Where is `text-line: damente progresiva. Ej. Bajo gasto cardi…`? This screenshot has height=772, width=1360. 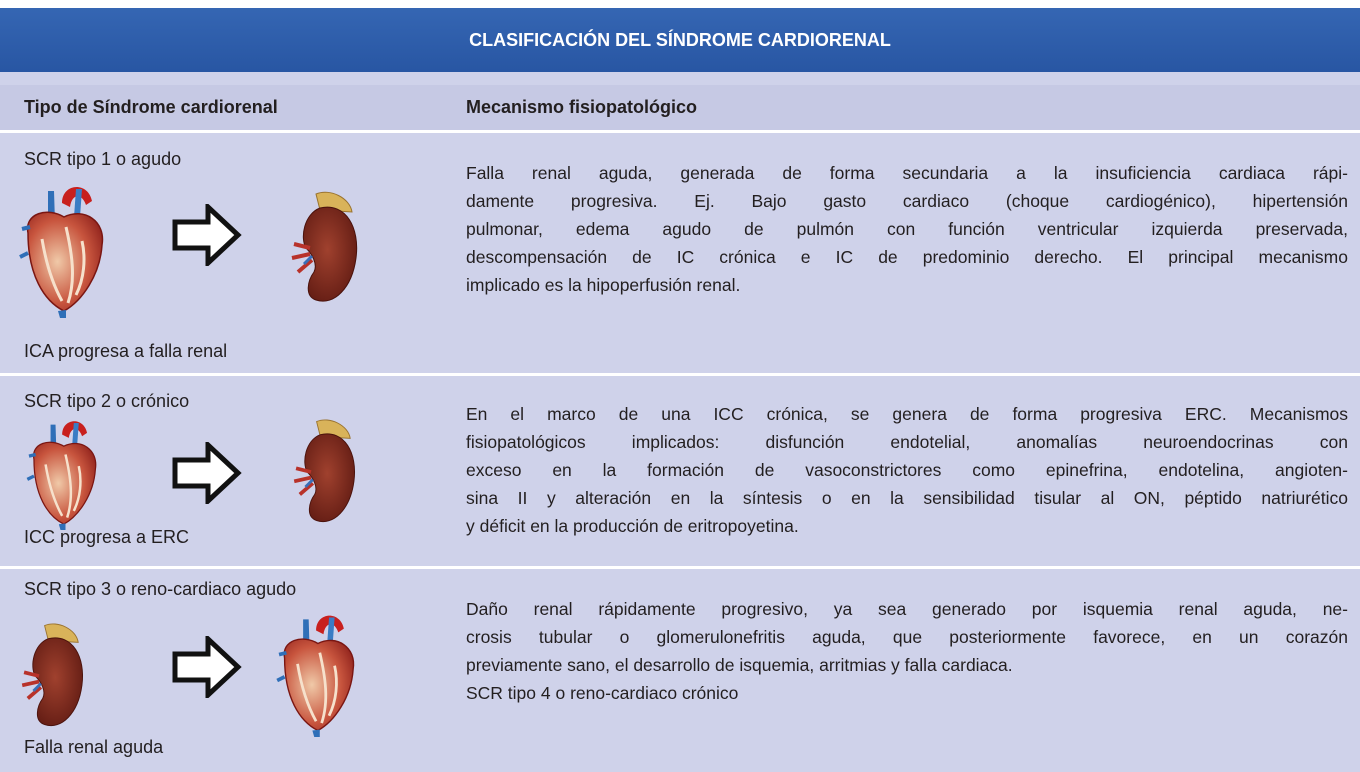
text-line: damente progresiva. Ej. Bajo gasto cardi… is located at coordinates (907, 201).